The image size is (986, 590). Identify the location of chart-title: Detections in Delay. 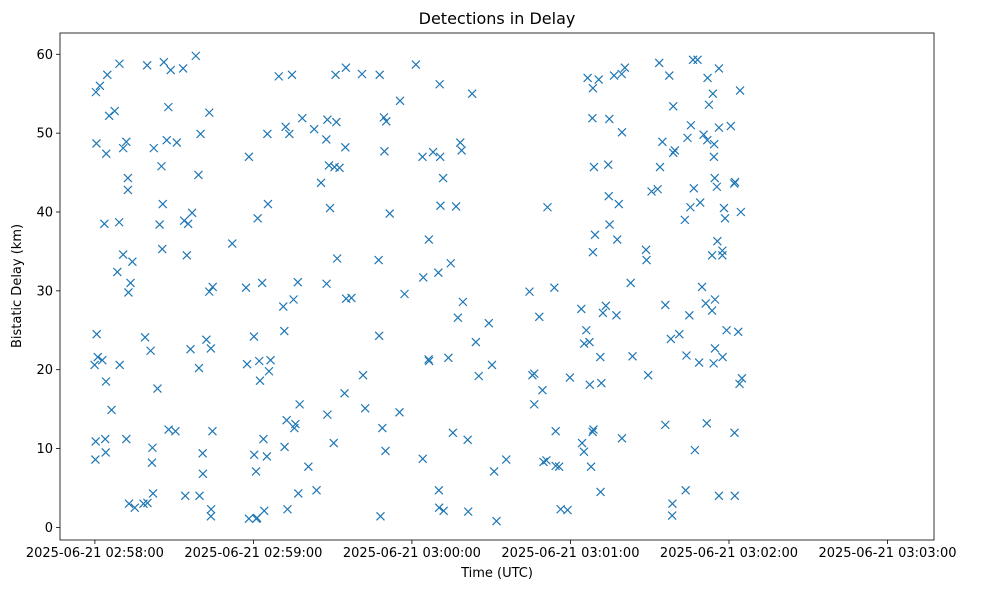
(497, 18).